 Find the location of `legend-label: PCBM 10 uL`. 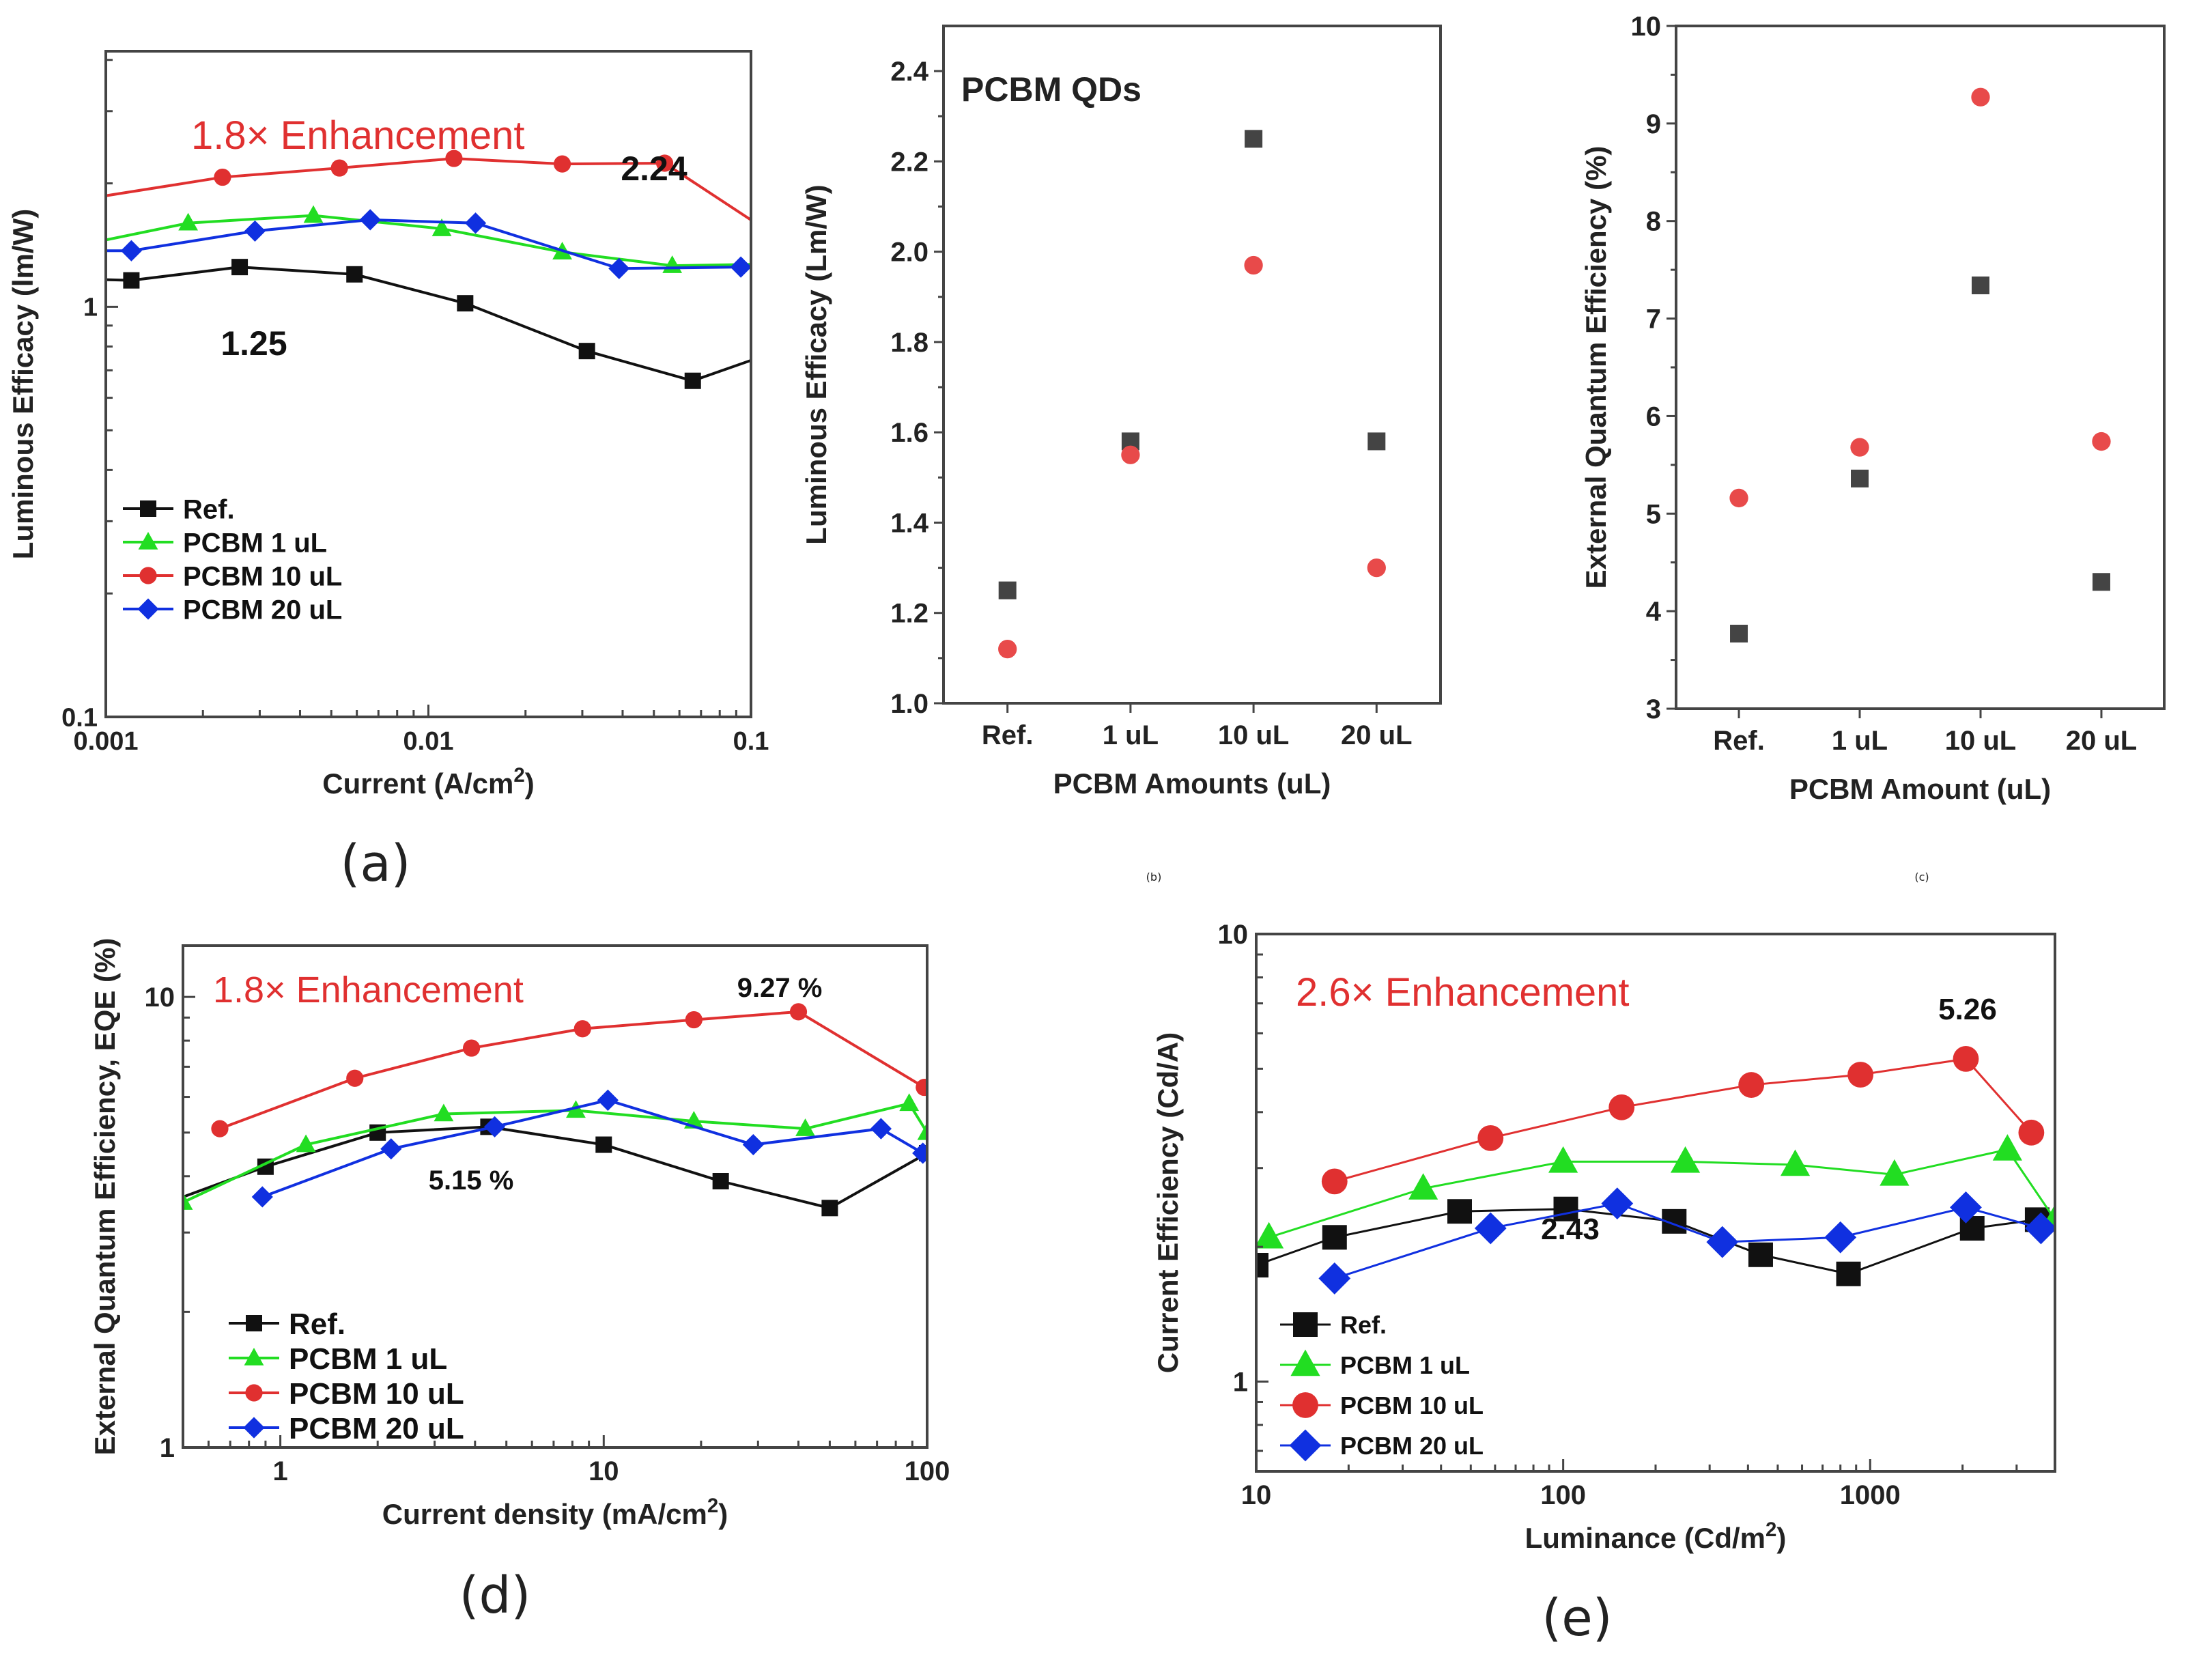

legend-label: PCBM 10 uL is located at coordinates (262, 576).